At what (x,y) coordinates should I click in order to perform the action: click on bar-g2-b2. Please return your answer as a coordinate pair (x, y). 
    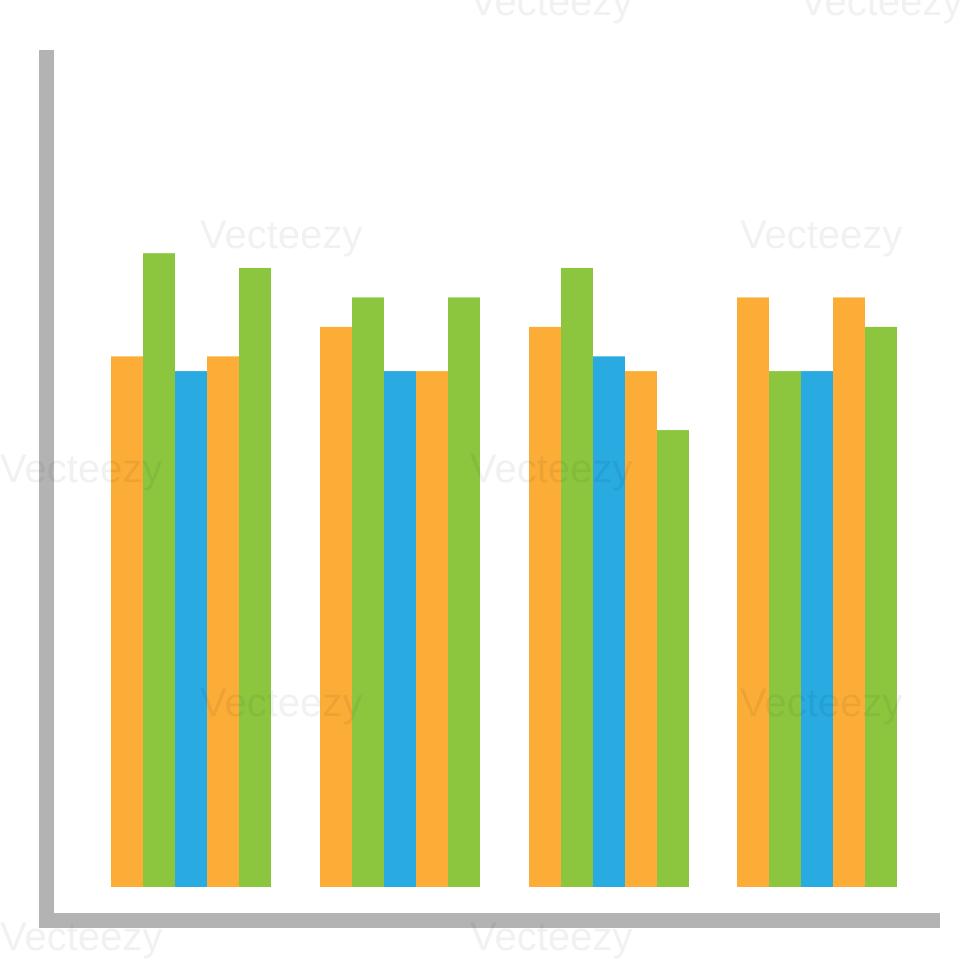
    Looking at the image, I should click on (368, 592).